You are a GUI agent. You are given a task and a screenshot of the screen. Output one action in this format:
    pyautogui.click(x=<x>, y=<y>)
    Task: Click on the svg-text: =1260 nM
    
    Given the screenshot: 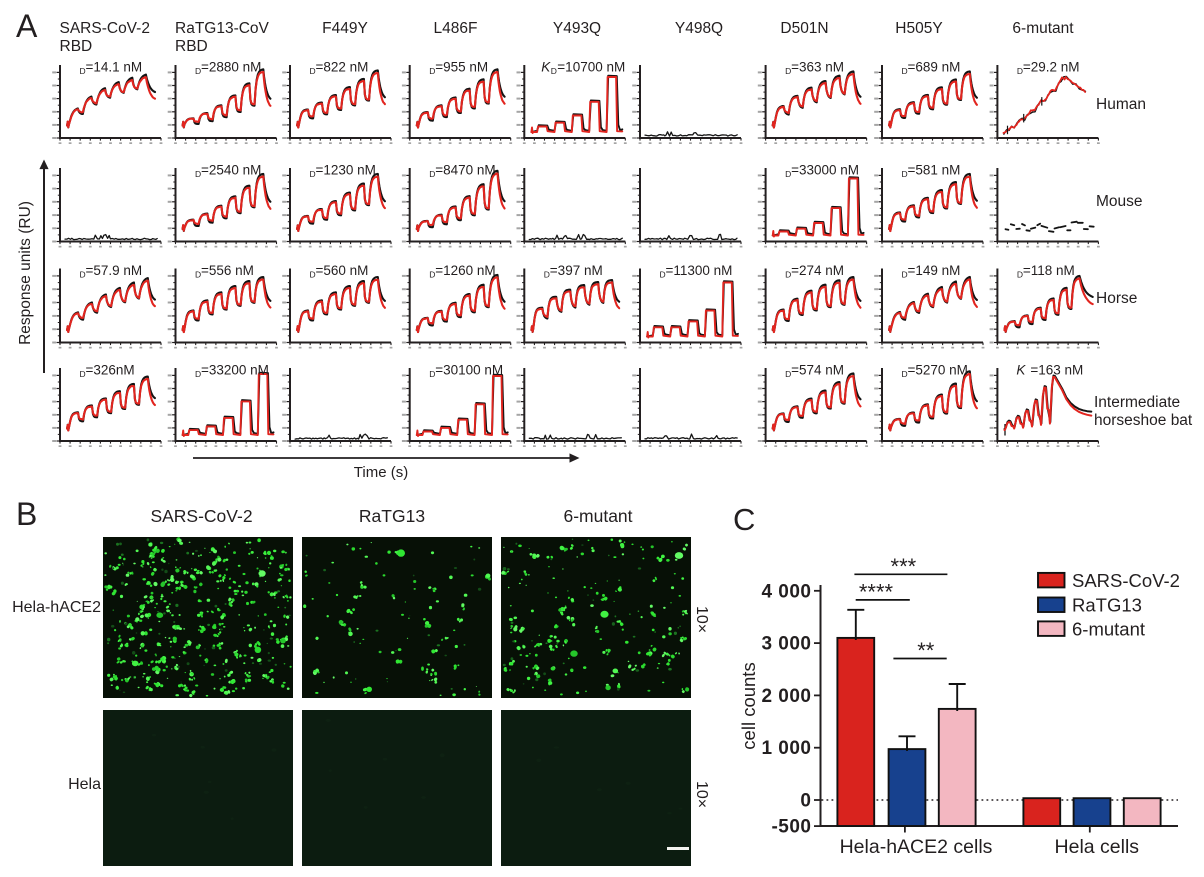 What is the action you would take?
    pyautogui.click(x=465, y=270)
    